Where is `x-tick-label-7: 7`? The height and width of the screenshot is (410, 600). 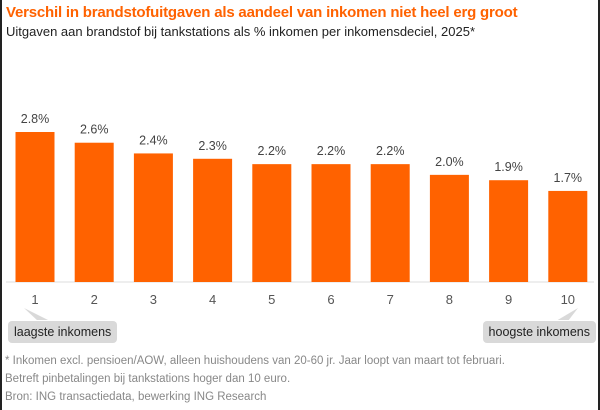 x-tick-label-7: 7 is located at coordinates (390, 299).